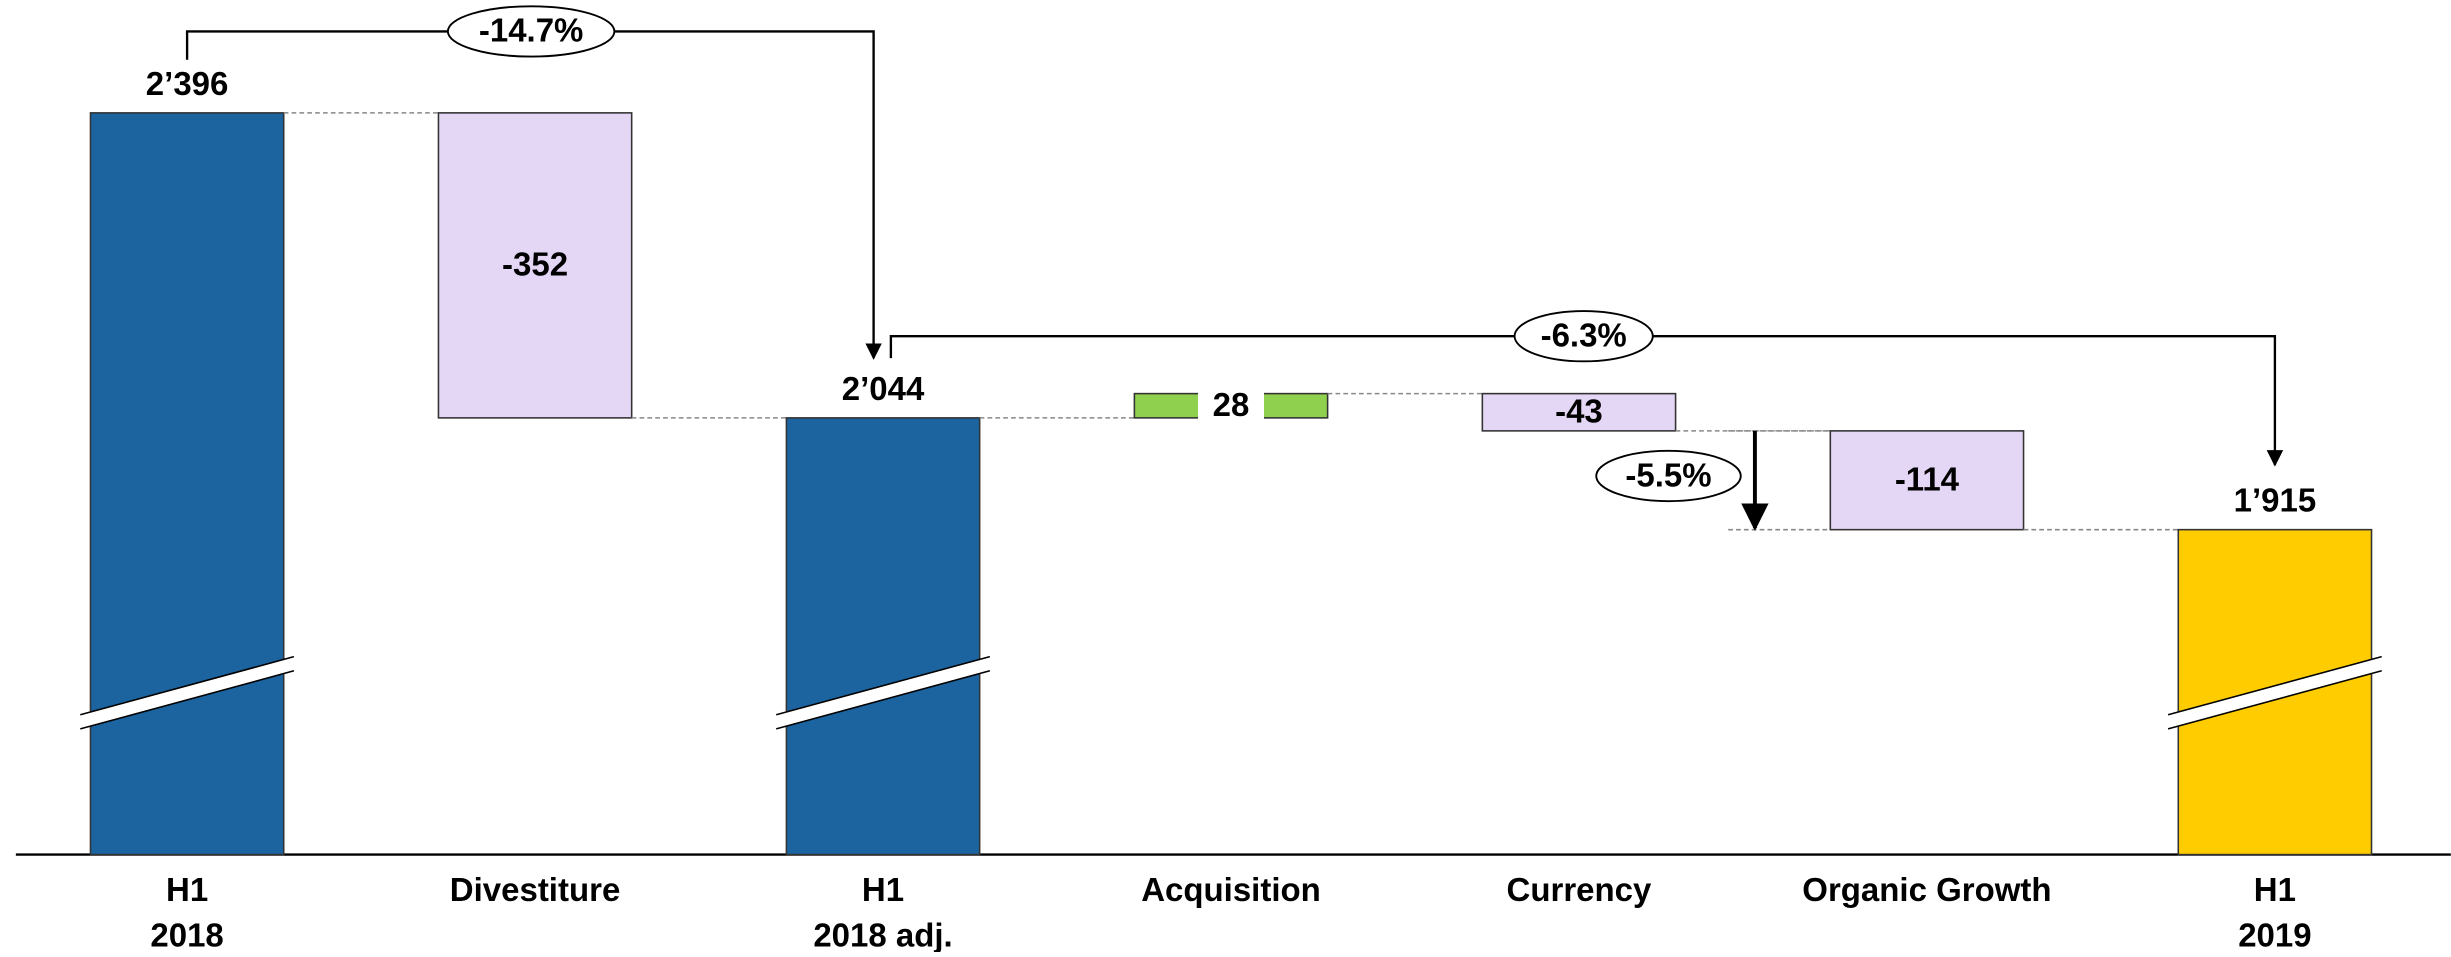 This screenshot has width=2451, height=957. Describe the element at coordinates (2275, 500) in the screenshot. I see `value-label: 1’915` at that location.